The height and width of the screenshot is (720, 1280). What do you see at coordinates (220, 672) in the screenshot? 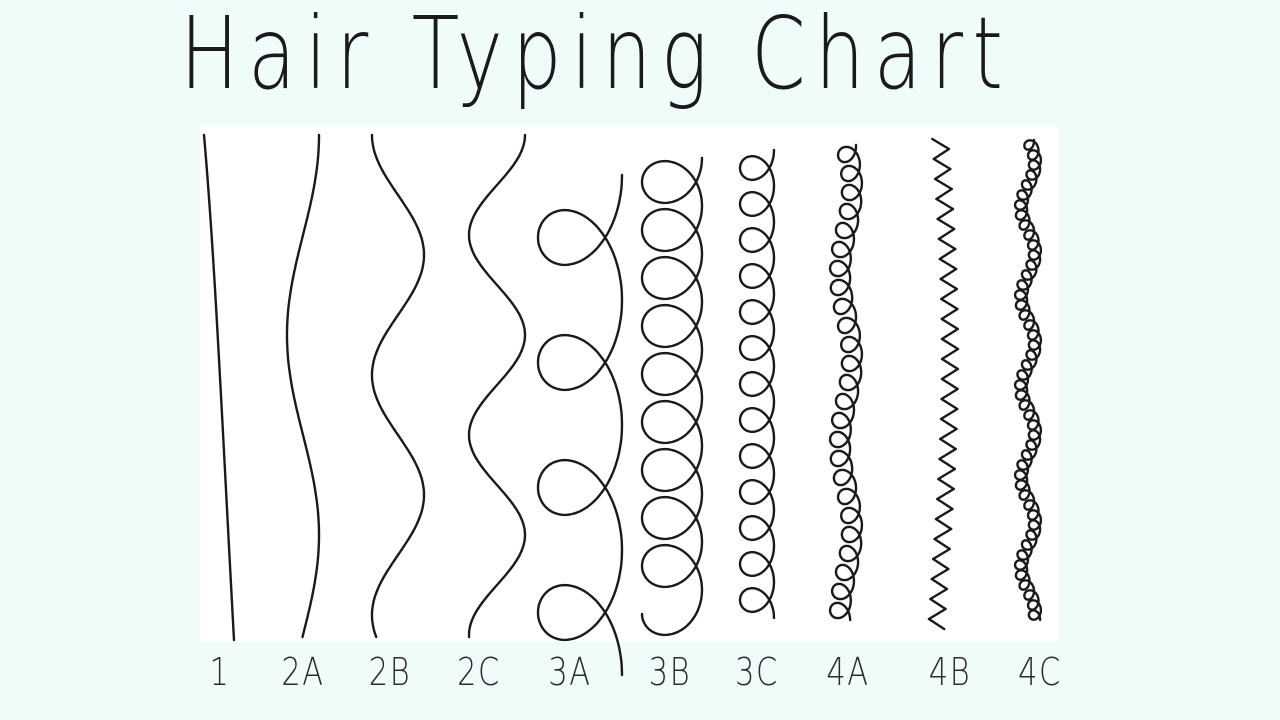
I see `type-label-1: 1` at bounding box center [220, 672].